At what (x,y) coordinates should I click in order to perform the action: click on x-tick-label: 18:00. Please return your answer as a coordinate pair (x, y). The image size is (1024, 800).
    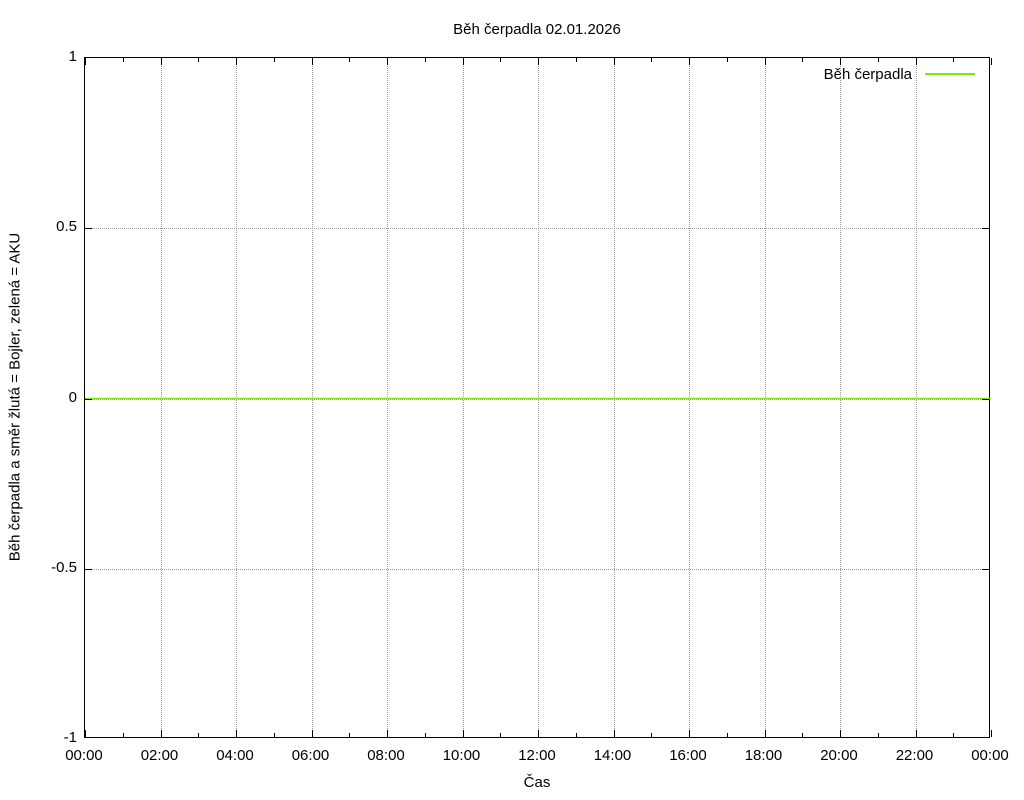
    Looking at the image, I should click on (763, 755).